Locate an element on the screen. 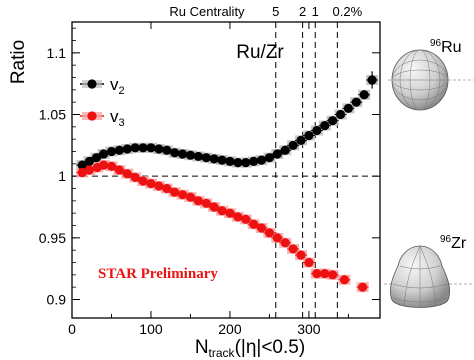  zr-mass-number: 96 is located at coordinates (446, 239).